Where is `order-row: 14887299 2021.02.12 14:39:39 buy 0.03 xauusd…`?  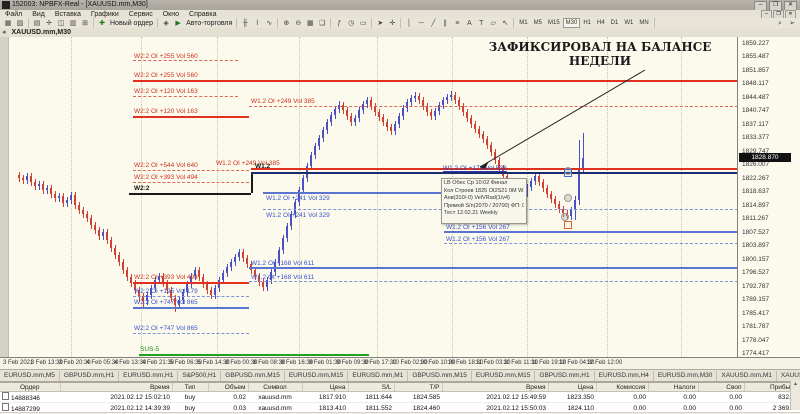
order-row: 14887299 2021.02.12 14:39:39 buy 0.03 xauusd… is located at coordinates (400, 408).